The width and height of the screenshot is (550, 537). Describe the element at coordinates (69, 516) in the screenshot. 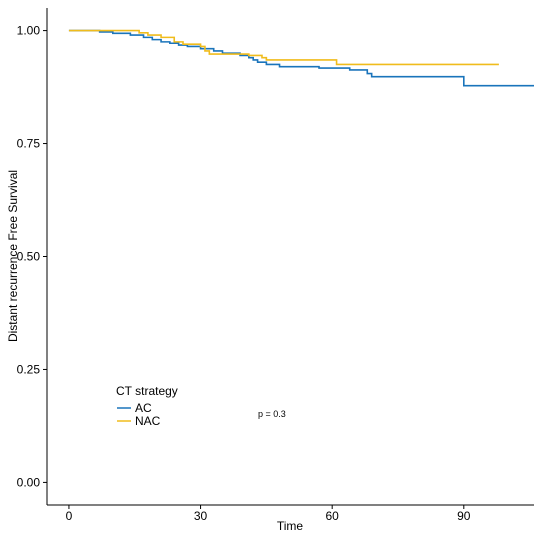

I see `x-tick-label: 0` at that location.